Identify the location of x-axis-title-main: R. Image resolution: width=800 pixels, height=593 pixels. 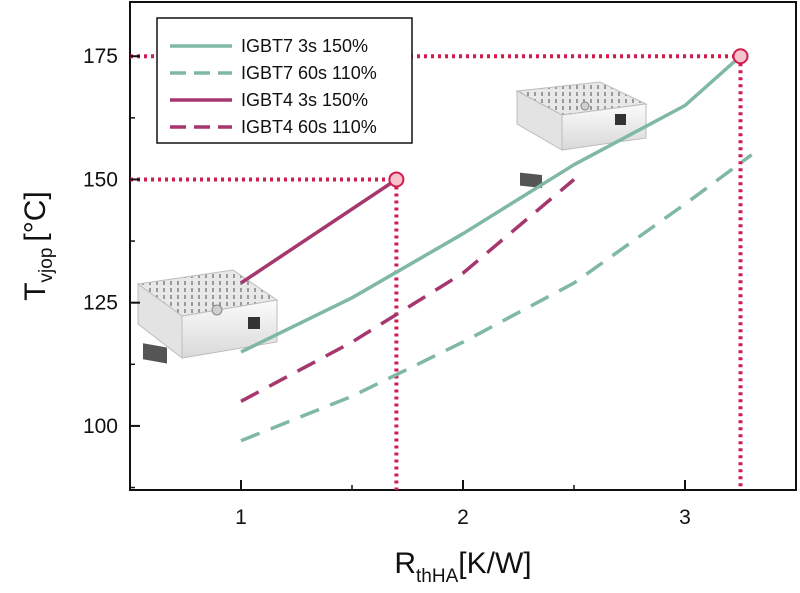
(405, 563).